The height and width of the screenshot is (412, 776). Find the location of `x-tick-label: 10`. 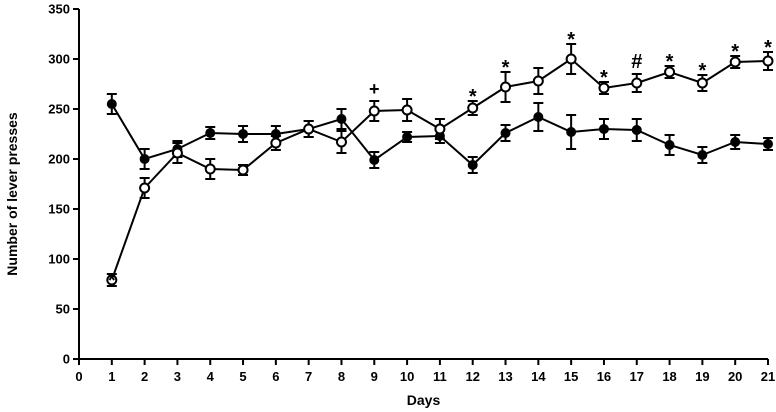

x-tick-label: 10 is located at coordinates (407, 376).